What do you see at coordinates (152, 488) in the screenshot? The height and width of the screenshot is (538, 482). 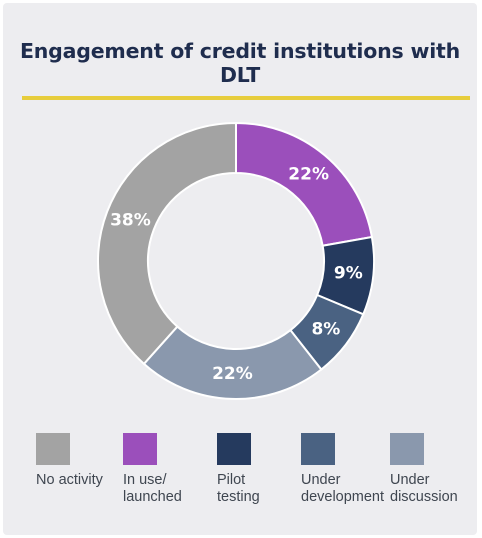 I see `legend-label: In use/ launched` at bounding box center [152, 488].